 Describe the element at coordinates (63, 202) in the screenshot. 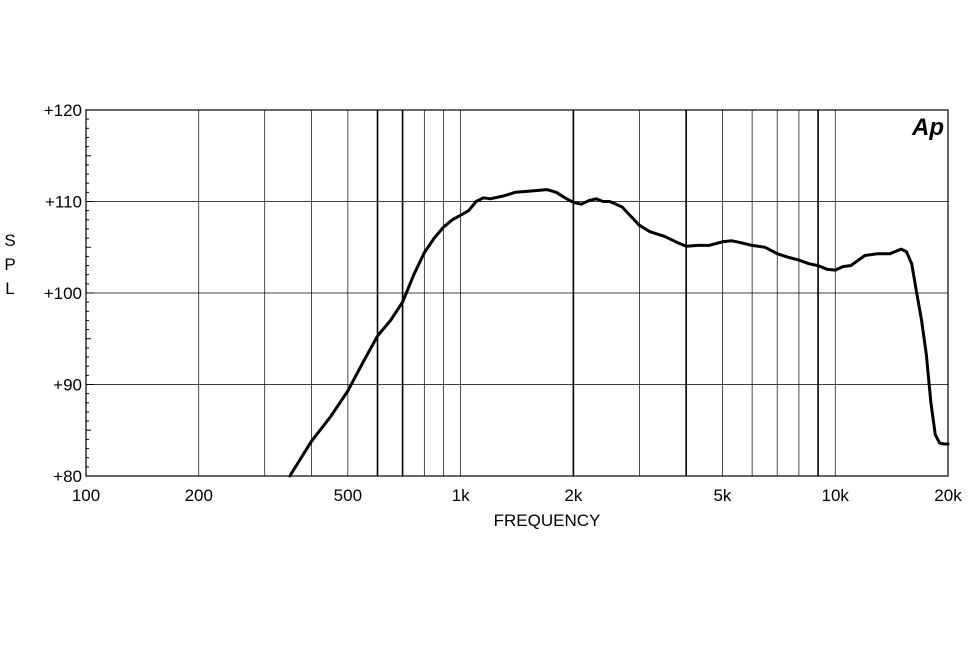

I see `y-tick-label: +110` at that location.